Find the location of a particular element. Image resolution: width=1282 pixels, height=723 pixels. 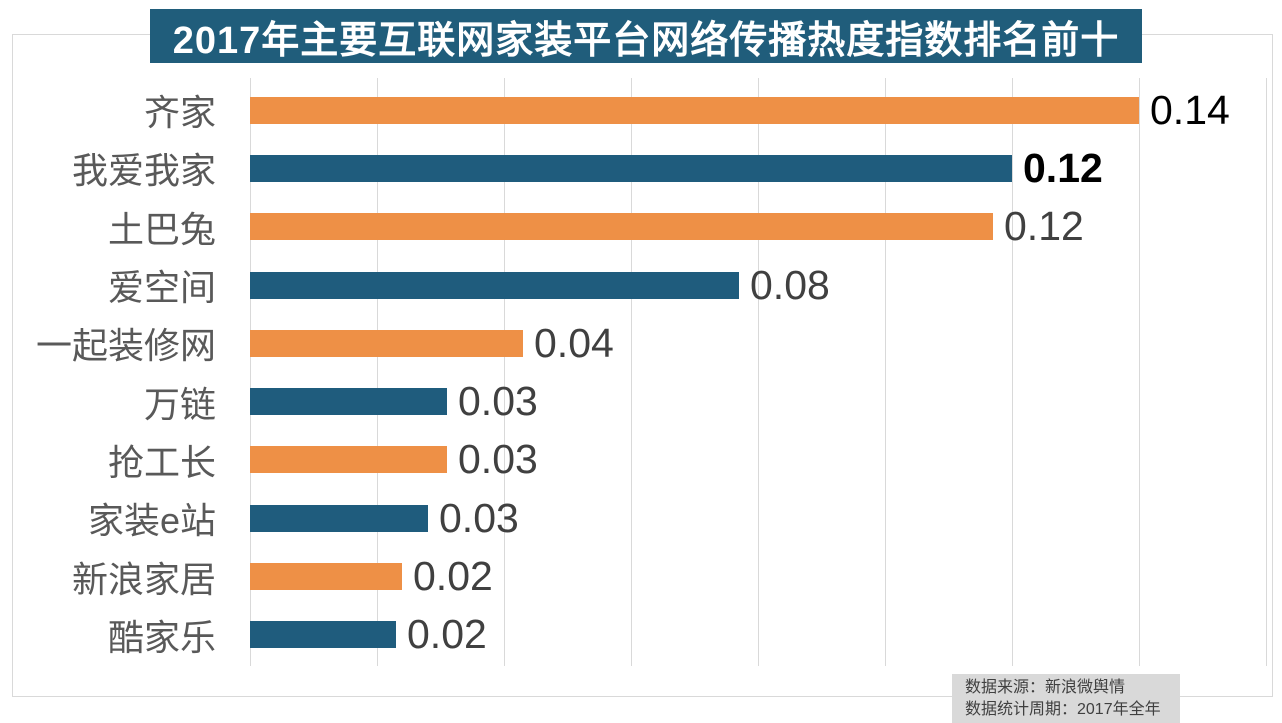

category-label: 新浪家居 is located at coordinates (143, 579).